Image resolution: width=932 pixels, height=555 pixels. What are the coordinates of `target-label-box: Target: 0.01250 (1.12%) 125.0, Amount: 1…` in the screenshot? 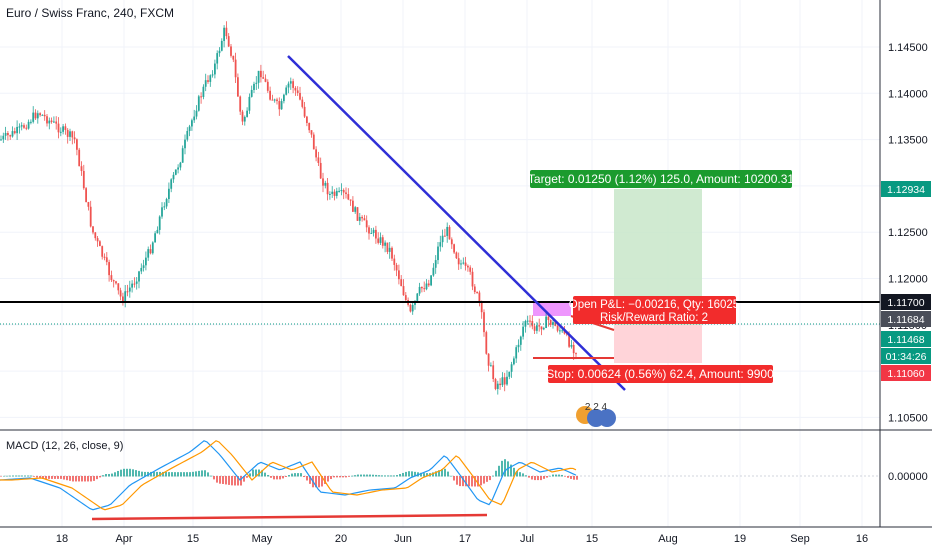 It's located at (661, 179).